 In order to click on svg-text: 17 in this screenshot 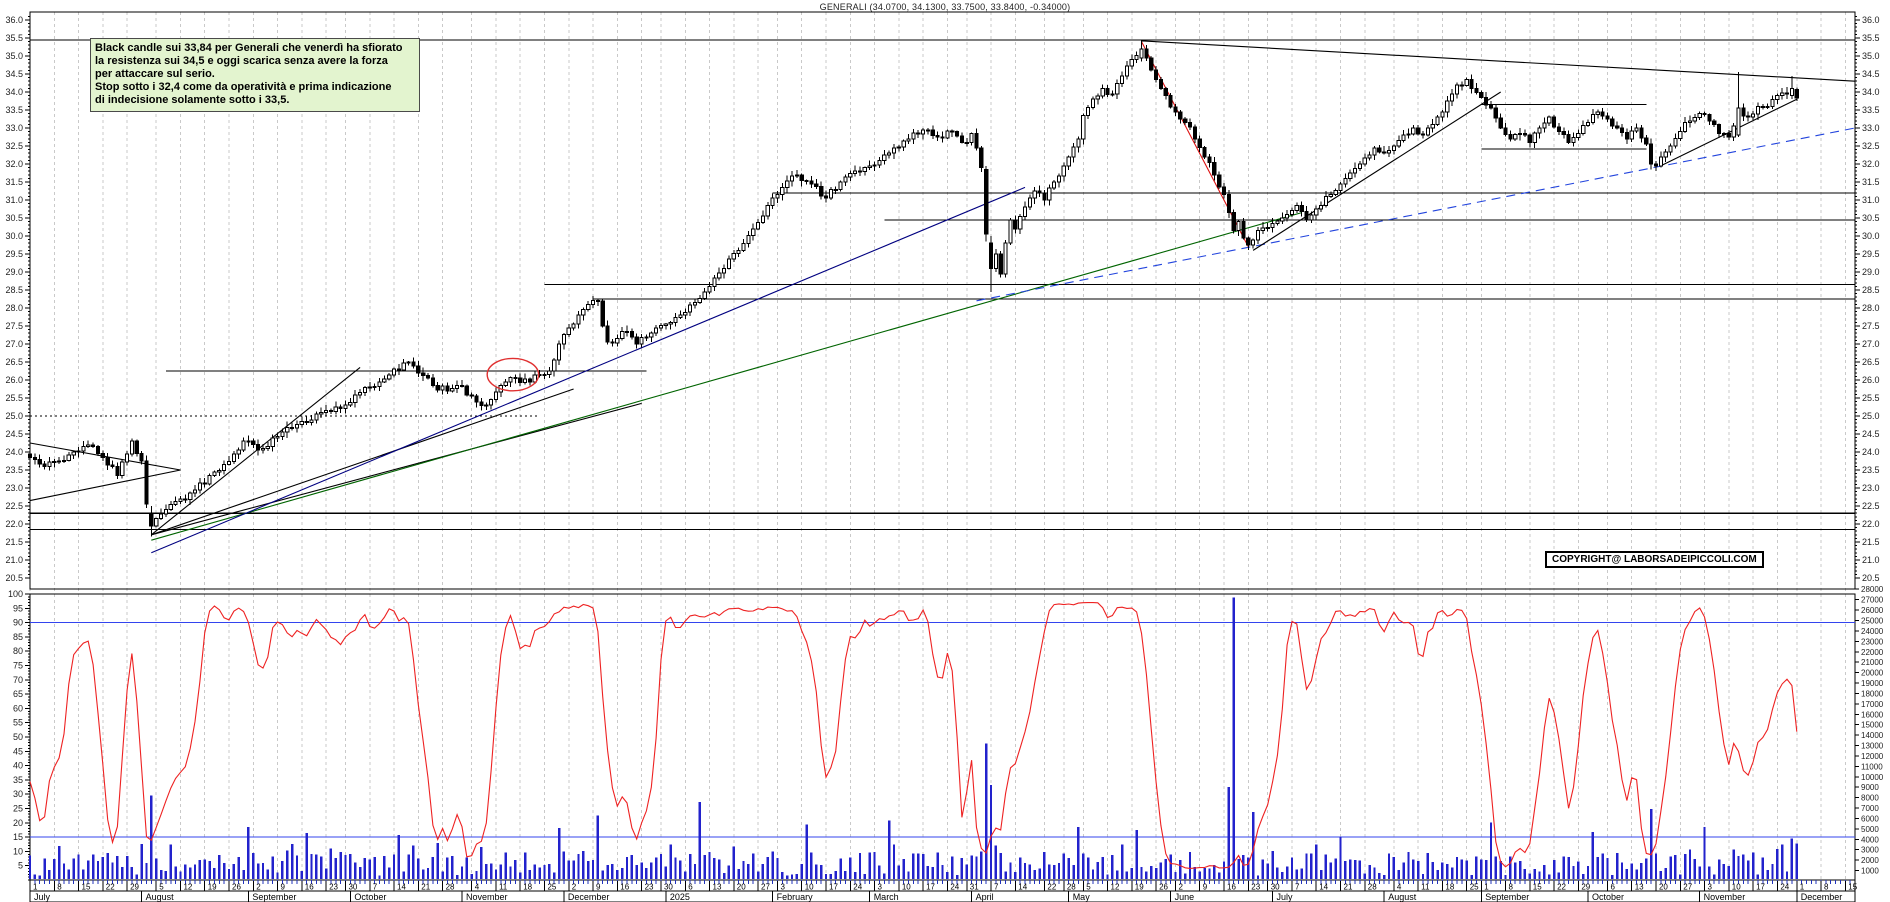, I will do `click(930, 887)`.